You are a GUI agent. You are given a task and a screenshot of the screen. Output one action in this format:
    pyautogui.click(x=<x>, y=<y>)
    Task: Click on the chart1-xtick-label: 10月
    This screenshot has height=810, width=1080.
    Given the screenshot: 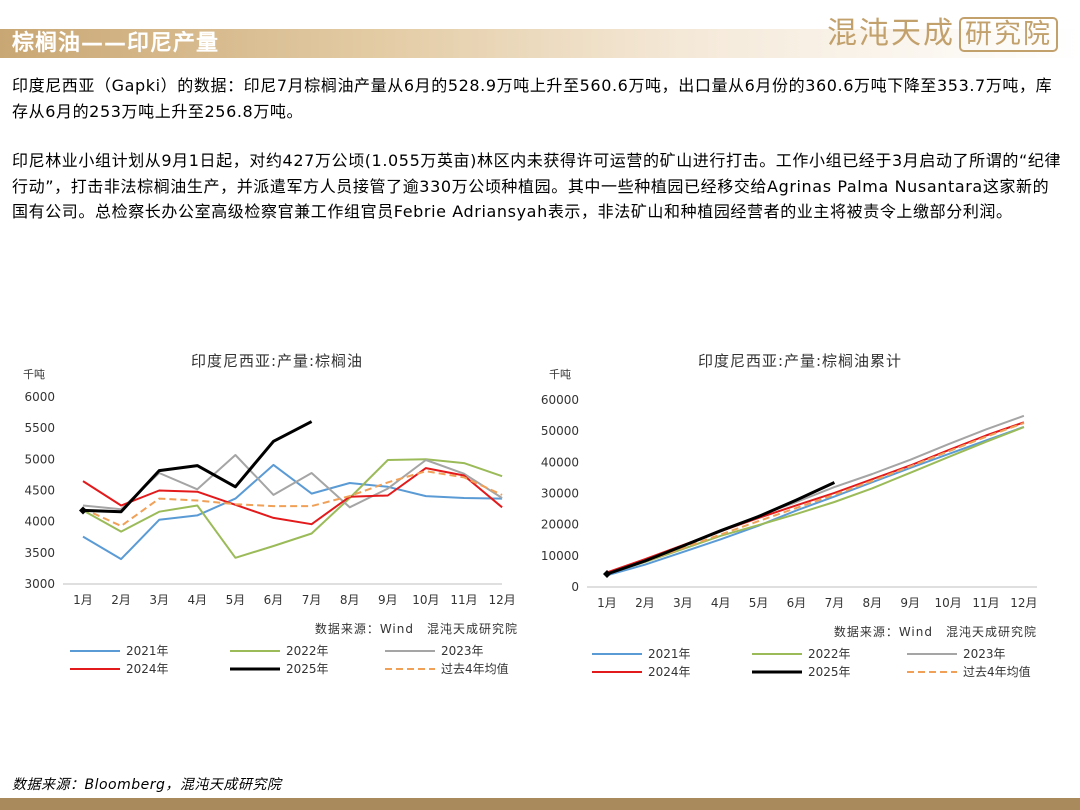 What is the action you would take?
    pyautogui.click(x=425, y=600)
    